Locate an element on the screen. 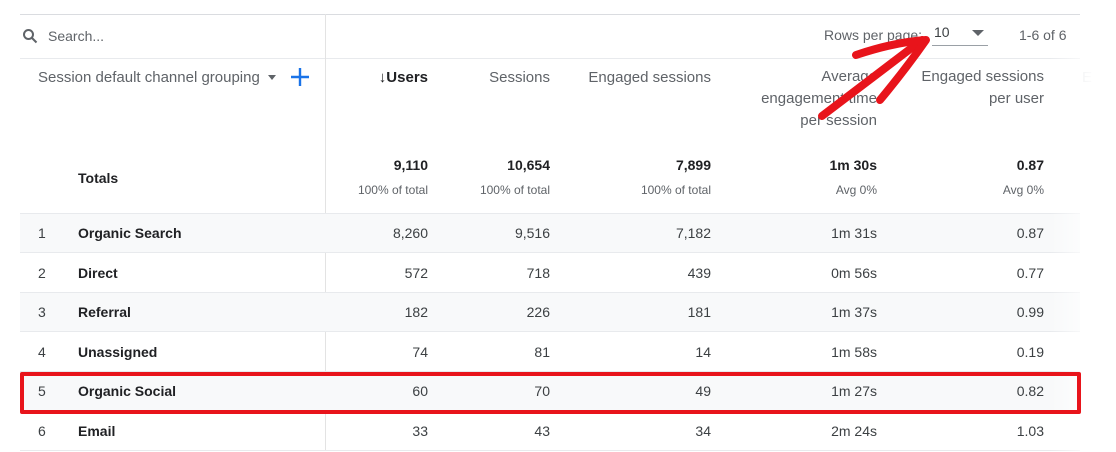 Image resolution: width=1116 pixels, height=452 pixels. column-header-sessions: Sessions is located at coordinates (519, 77).